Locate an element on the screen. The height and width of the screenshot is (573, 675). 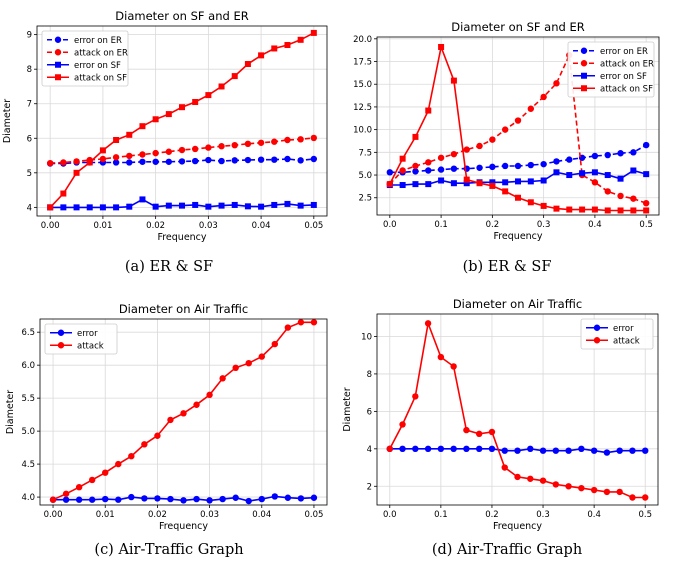
legend-label: attack on SF is located at coordinates (100, 78).